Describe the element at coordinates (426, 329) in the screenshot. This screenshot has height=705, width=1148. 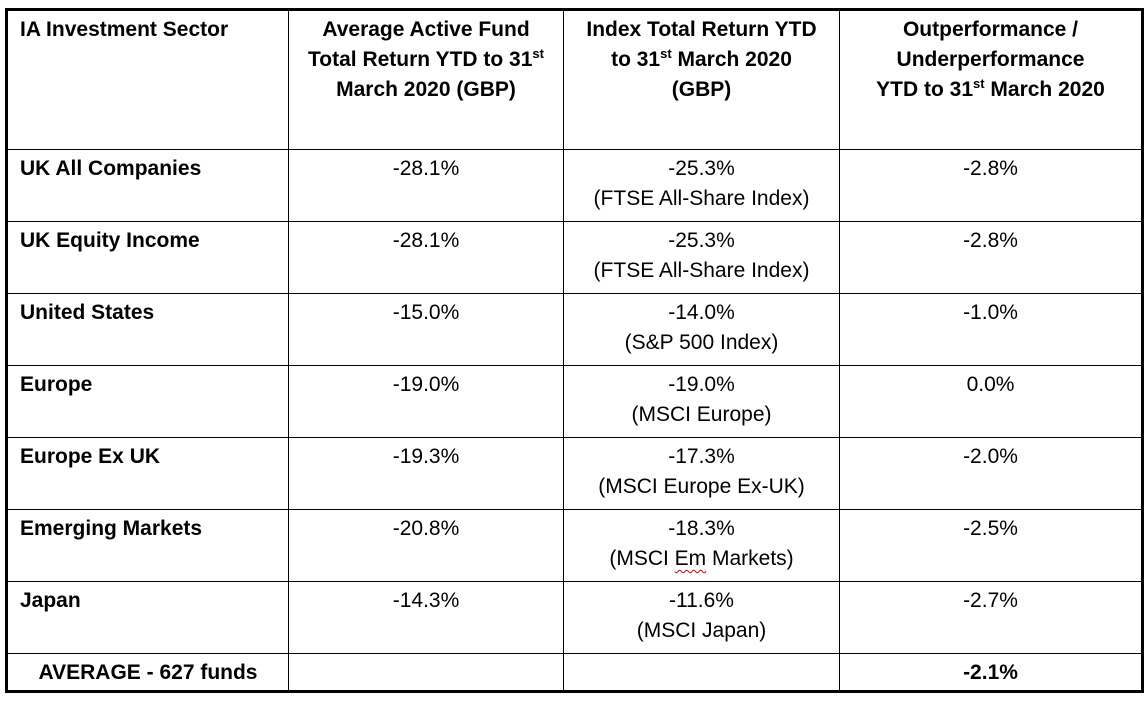
I see `fund-return-cell: -15.0%` at that location.